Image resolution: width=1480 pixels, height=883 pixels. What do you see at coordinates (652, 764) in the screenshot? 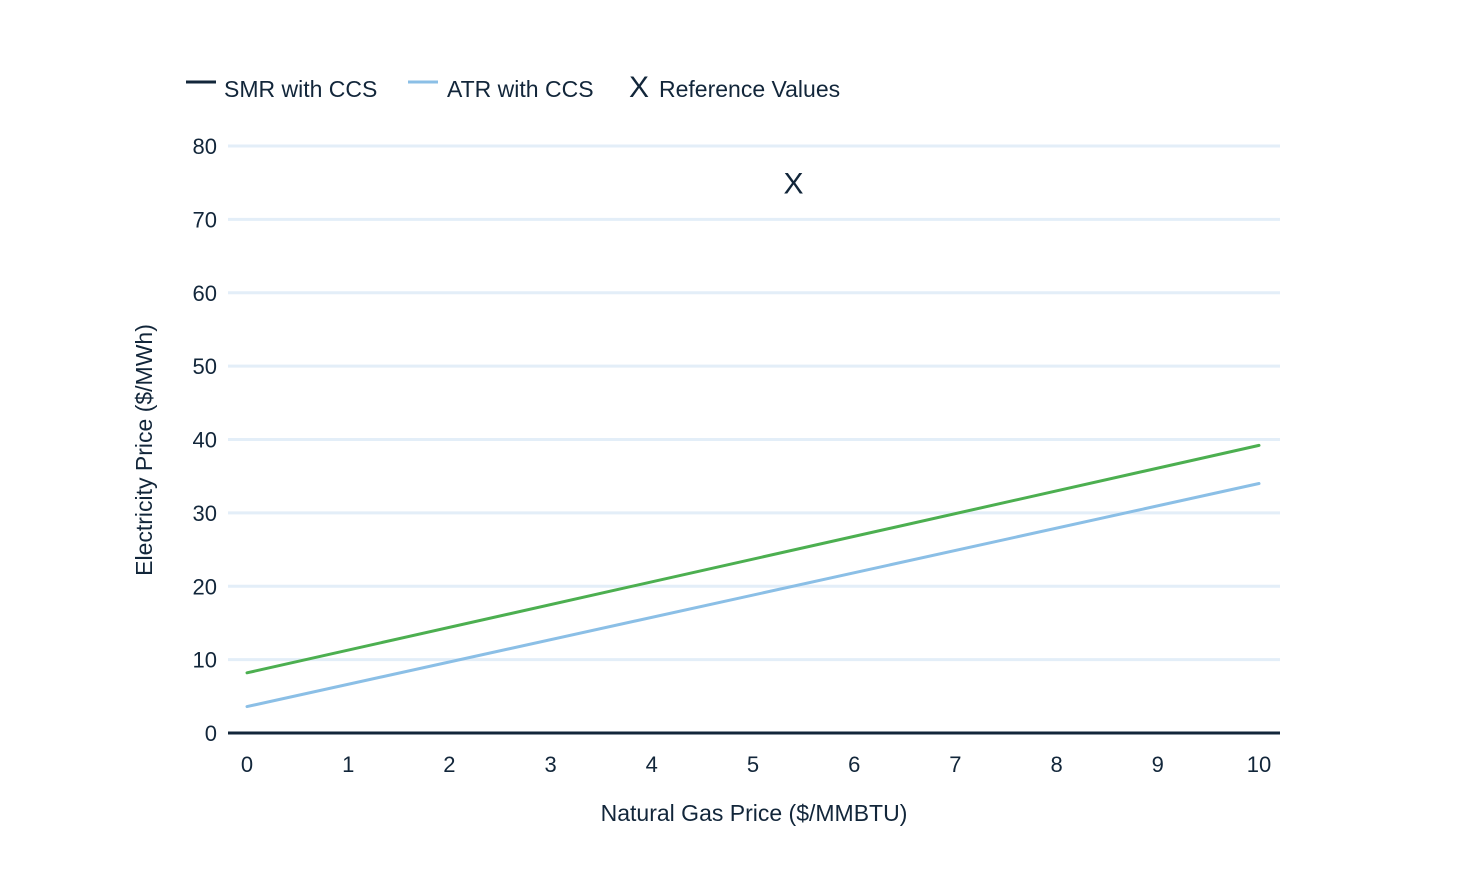
I see `x-tick-label-4: 4` at bounding box center [652, 764].